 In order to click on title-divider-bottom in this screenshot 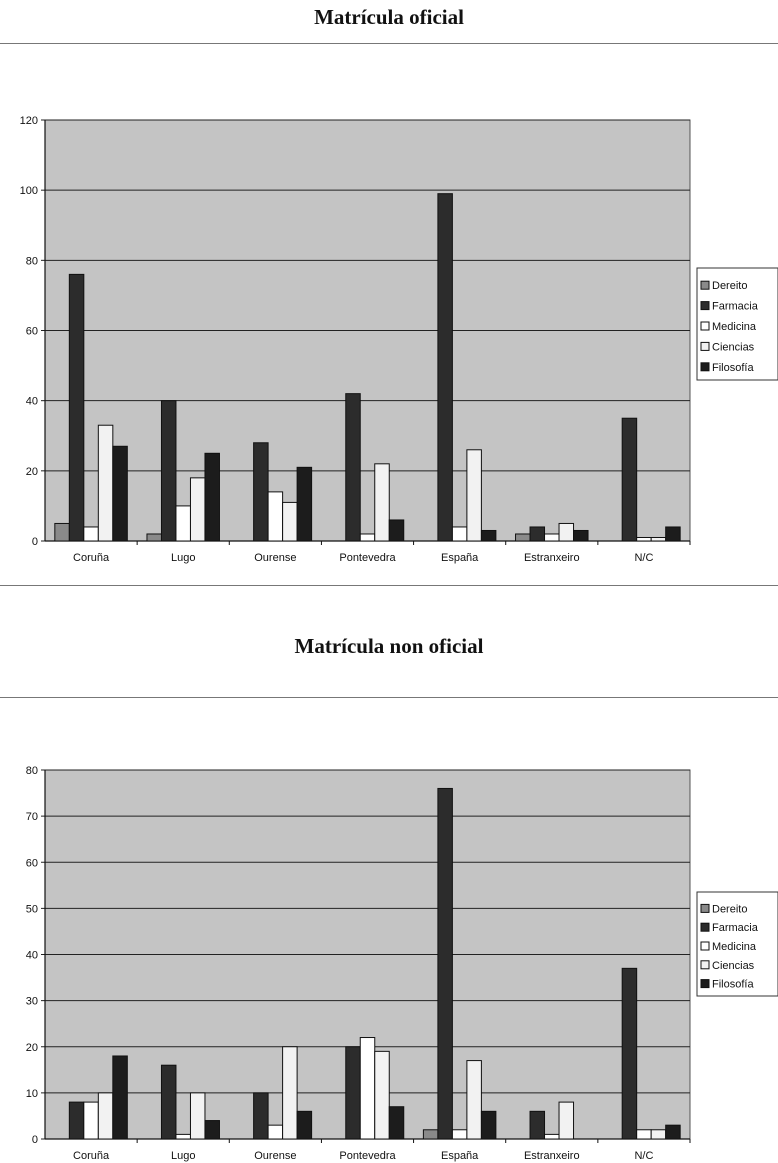, I will do `click(389, 697)`.